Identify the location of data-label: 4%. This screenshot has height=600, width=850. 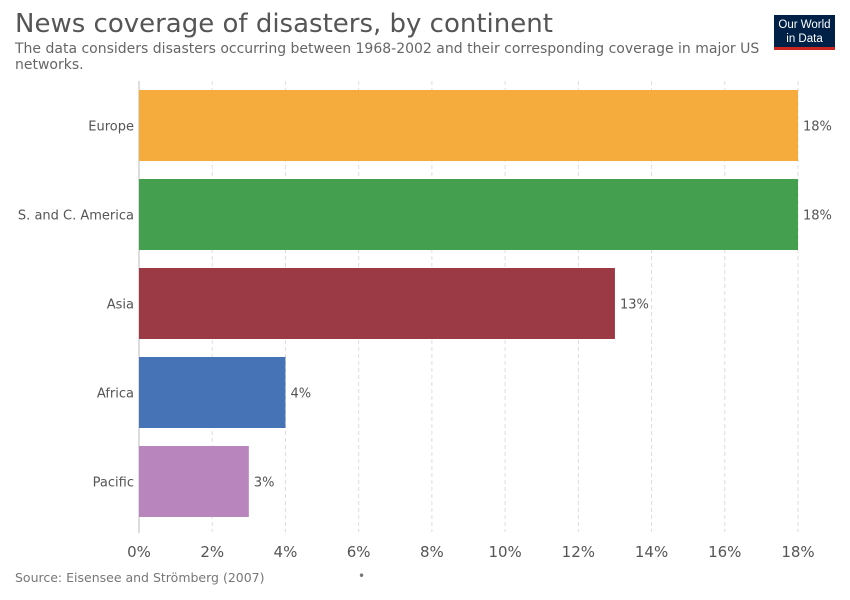
(300, 394).